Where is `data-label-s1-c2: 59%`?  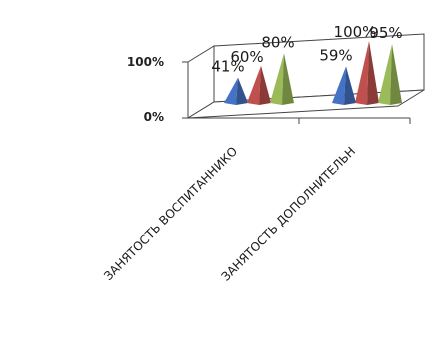
data-label-s1-c2: 59% is located at coordinates (335, 55).